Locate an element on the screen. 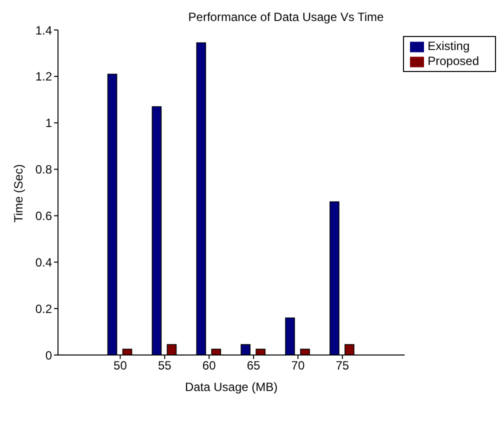  y-tick-label: 0.4 is located at coordinates (43, 262).